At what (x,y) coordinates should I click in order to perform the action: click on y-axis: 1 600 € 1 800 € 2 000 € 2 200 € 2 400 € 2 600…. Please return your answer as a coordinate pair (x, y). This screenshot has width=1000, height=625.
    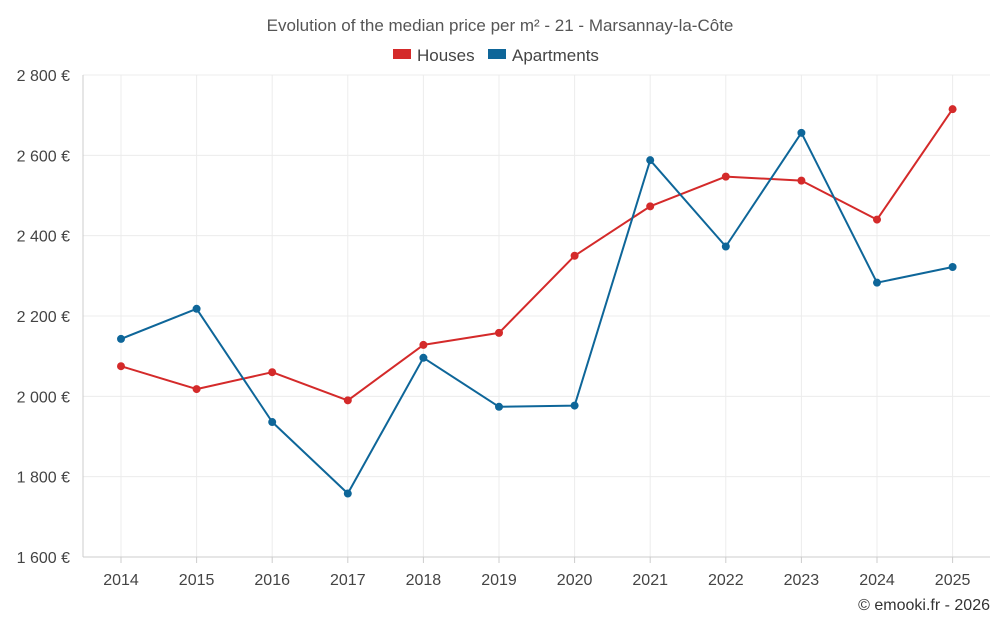
    Looking at the image, I should click on (43, 317).